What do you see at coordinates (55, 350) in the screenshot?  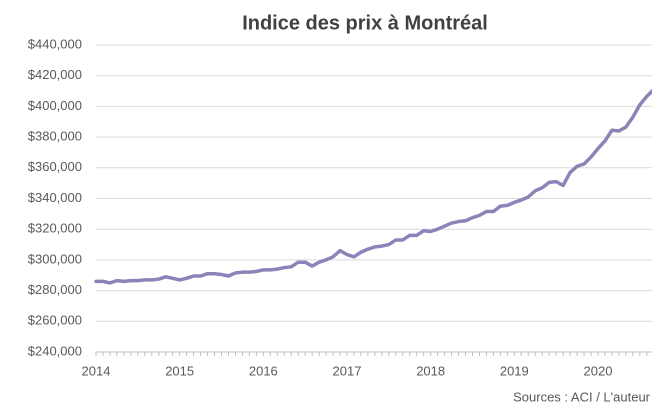 I see `y-tick-label: $240,000` at bounding box center [55, 350].